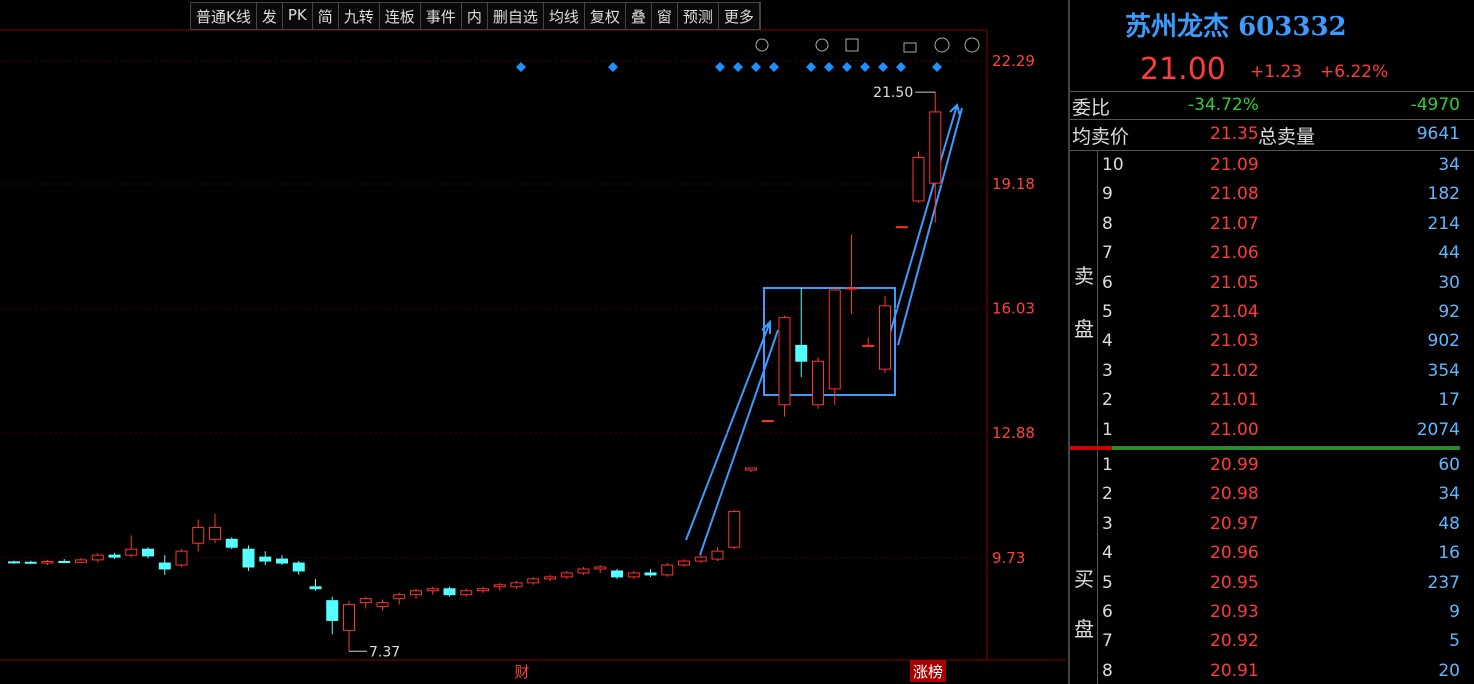 Image resolution: width=1474 pixels, height=684 pixels. What do you see at coordinates (384, 652) in the screenshot?
I see `min-label: 7.37` at bounding box center [384, 652].